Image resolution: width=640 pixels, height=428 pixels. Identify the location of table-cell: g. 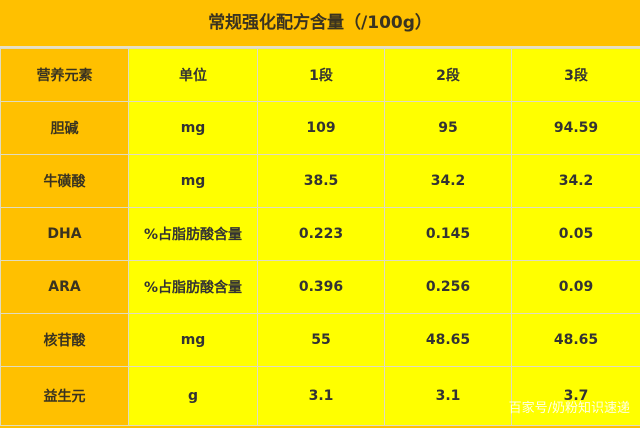
(193, 396).